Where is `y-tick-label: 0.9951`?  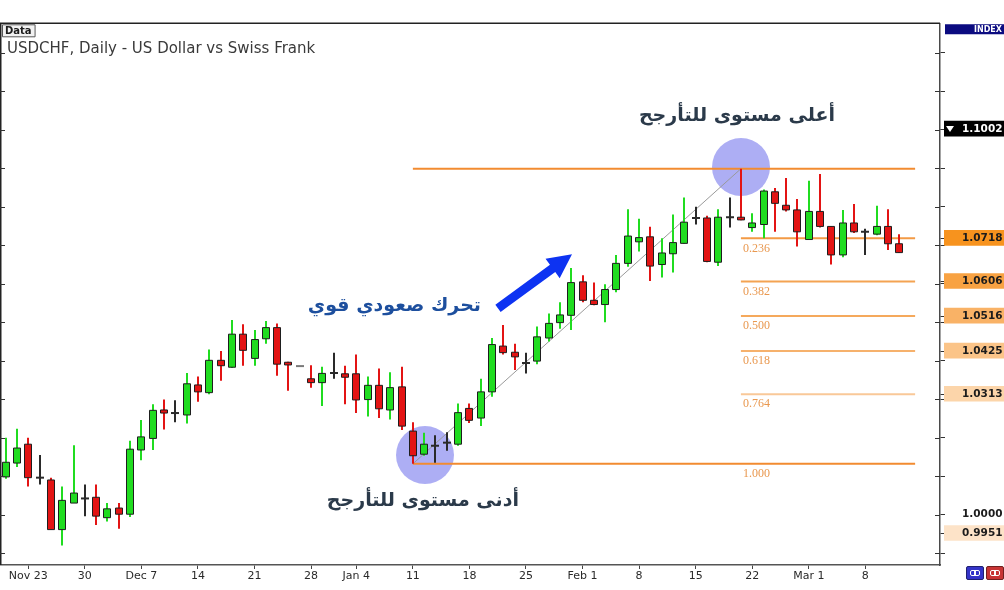
y-tick-label: 0.9951 is located at coordinates (982, 532).